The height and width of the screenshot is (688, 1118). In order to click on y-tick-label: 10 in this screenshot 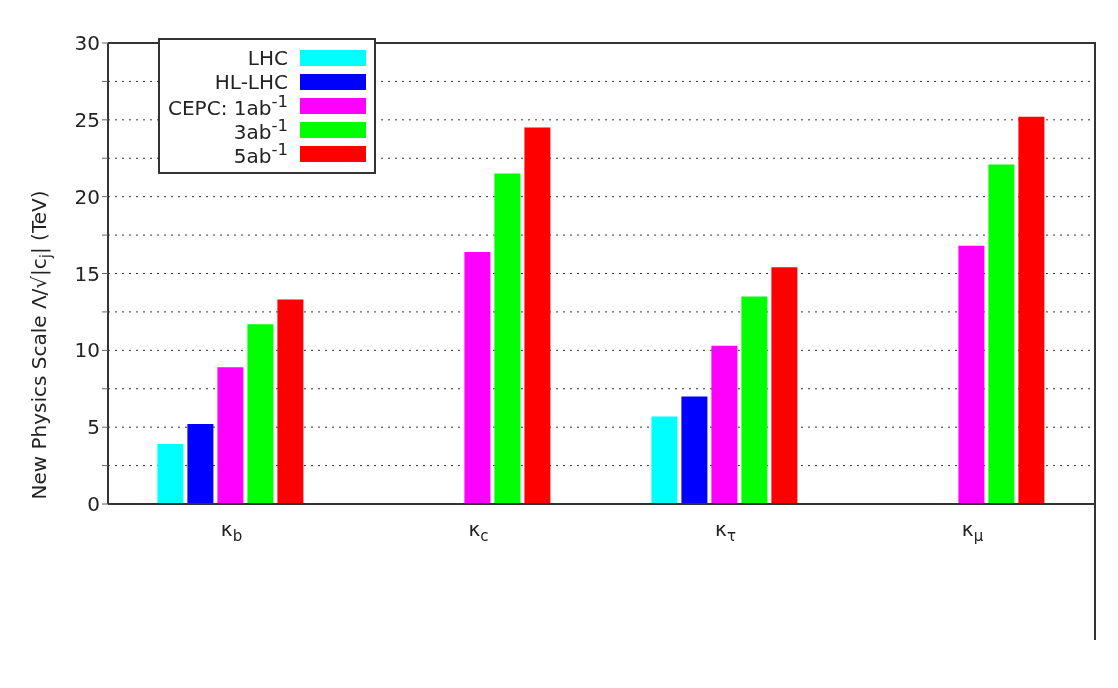, I will do `click(87, 350)`.